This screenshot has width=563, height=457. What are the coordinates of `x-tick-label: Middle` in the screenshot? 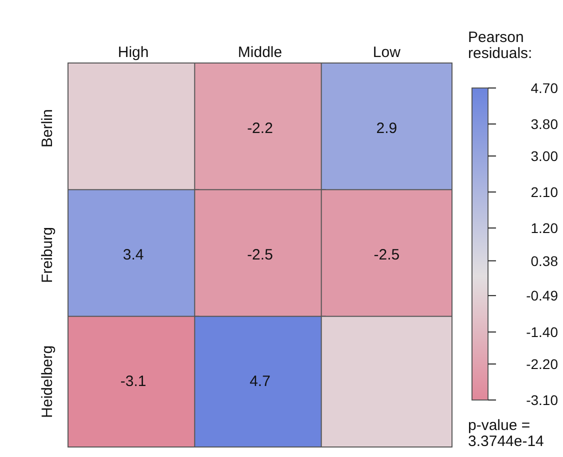 It's located at (260, 52).